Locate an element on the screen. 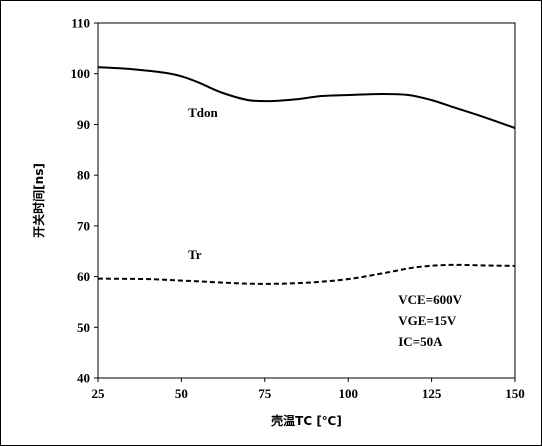 The height and width of the screenshot is (446, 542). test-condition-line: IC=50A is located at coordinates (420, 341).